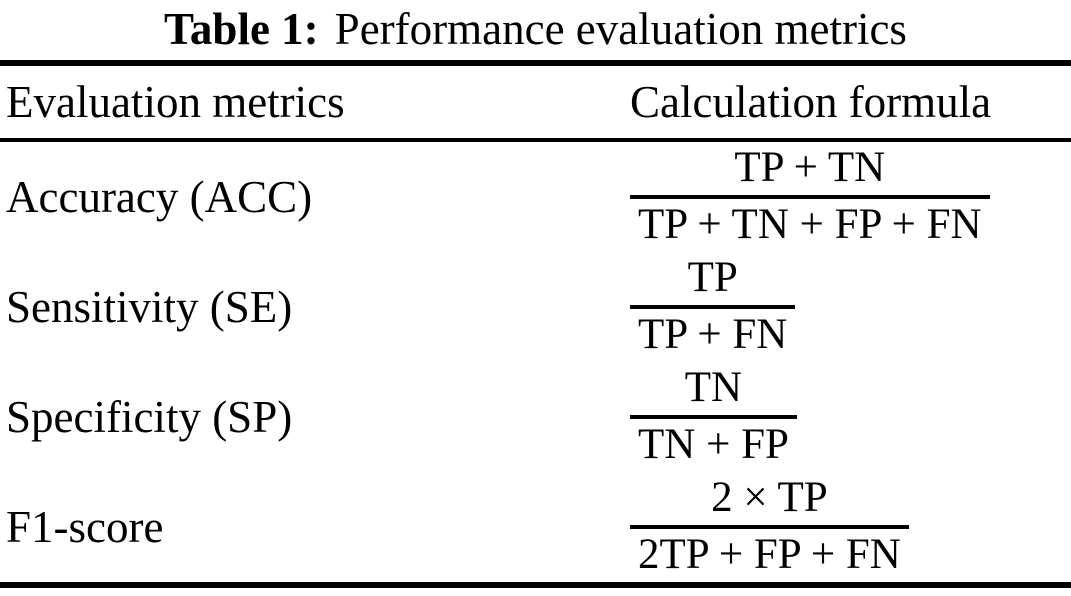 Image resolution: width=1071 pixels, height=596 pixels. What do you see at coordinates (159, 197) in the screenshot?
I see `metric-name: Accuracy (ACC)` at bounding box center [159, 197].